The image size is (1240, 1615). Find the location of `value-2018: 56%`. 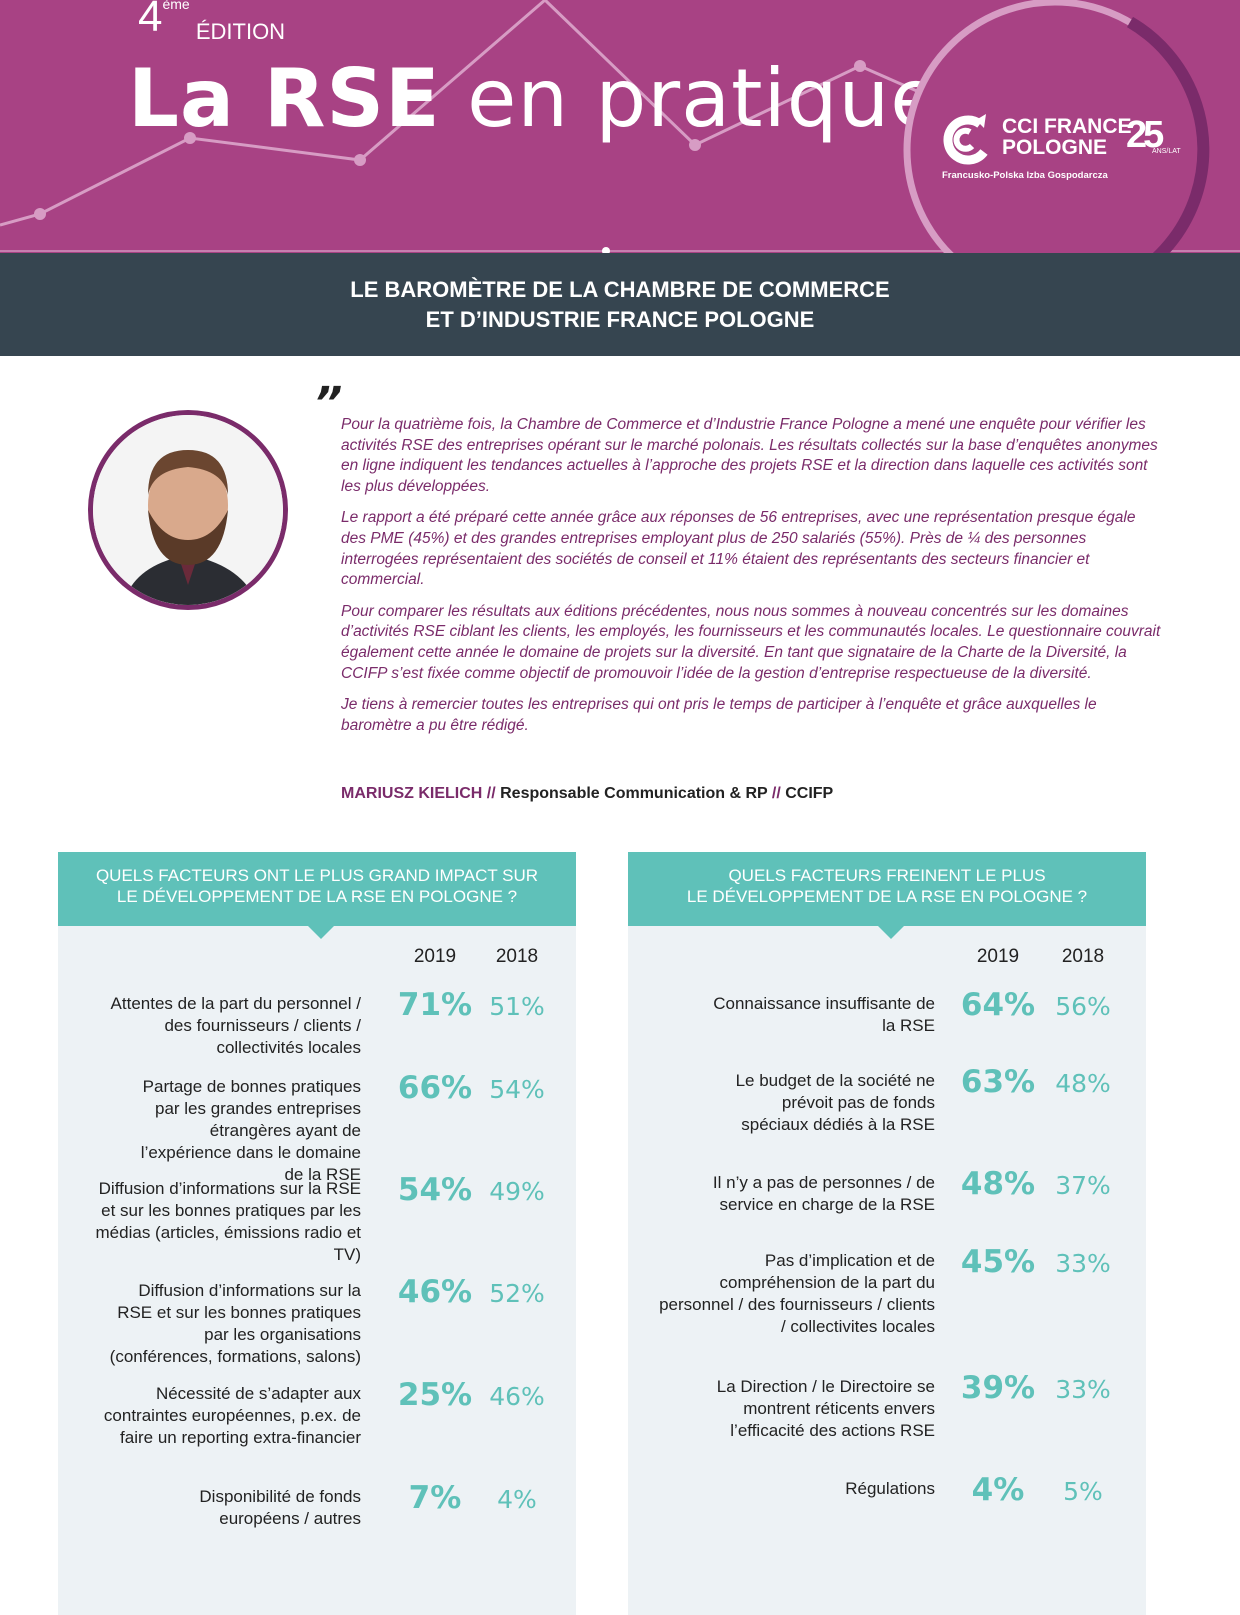

value-2018: 56% is located at coordinates (1083, 1006).